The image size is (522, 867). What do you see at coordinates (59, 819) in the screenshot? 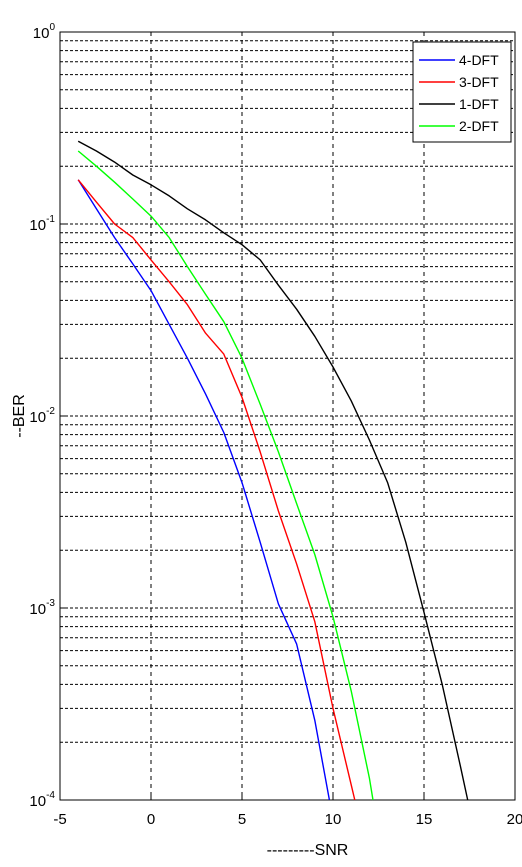
I see `x-tick-label: -5` at bounding box center [59, 819].